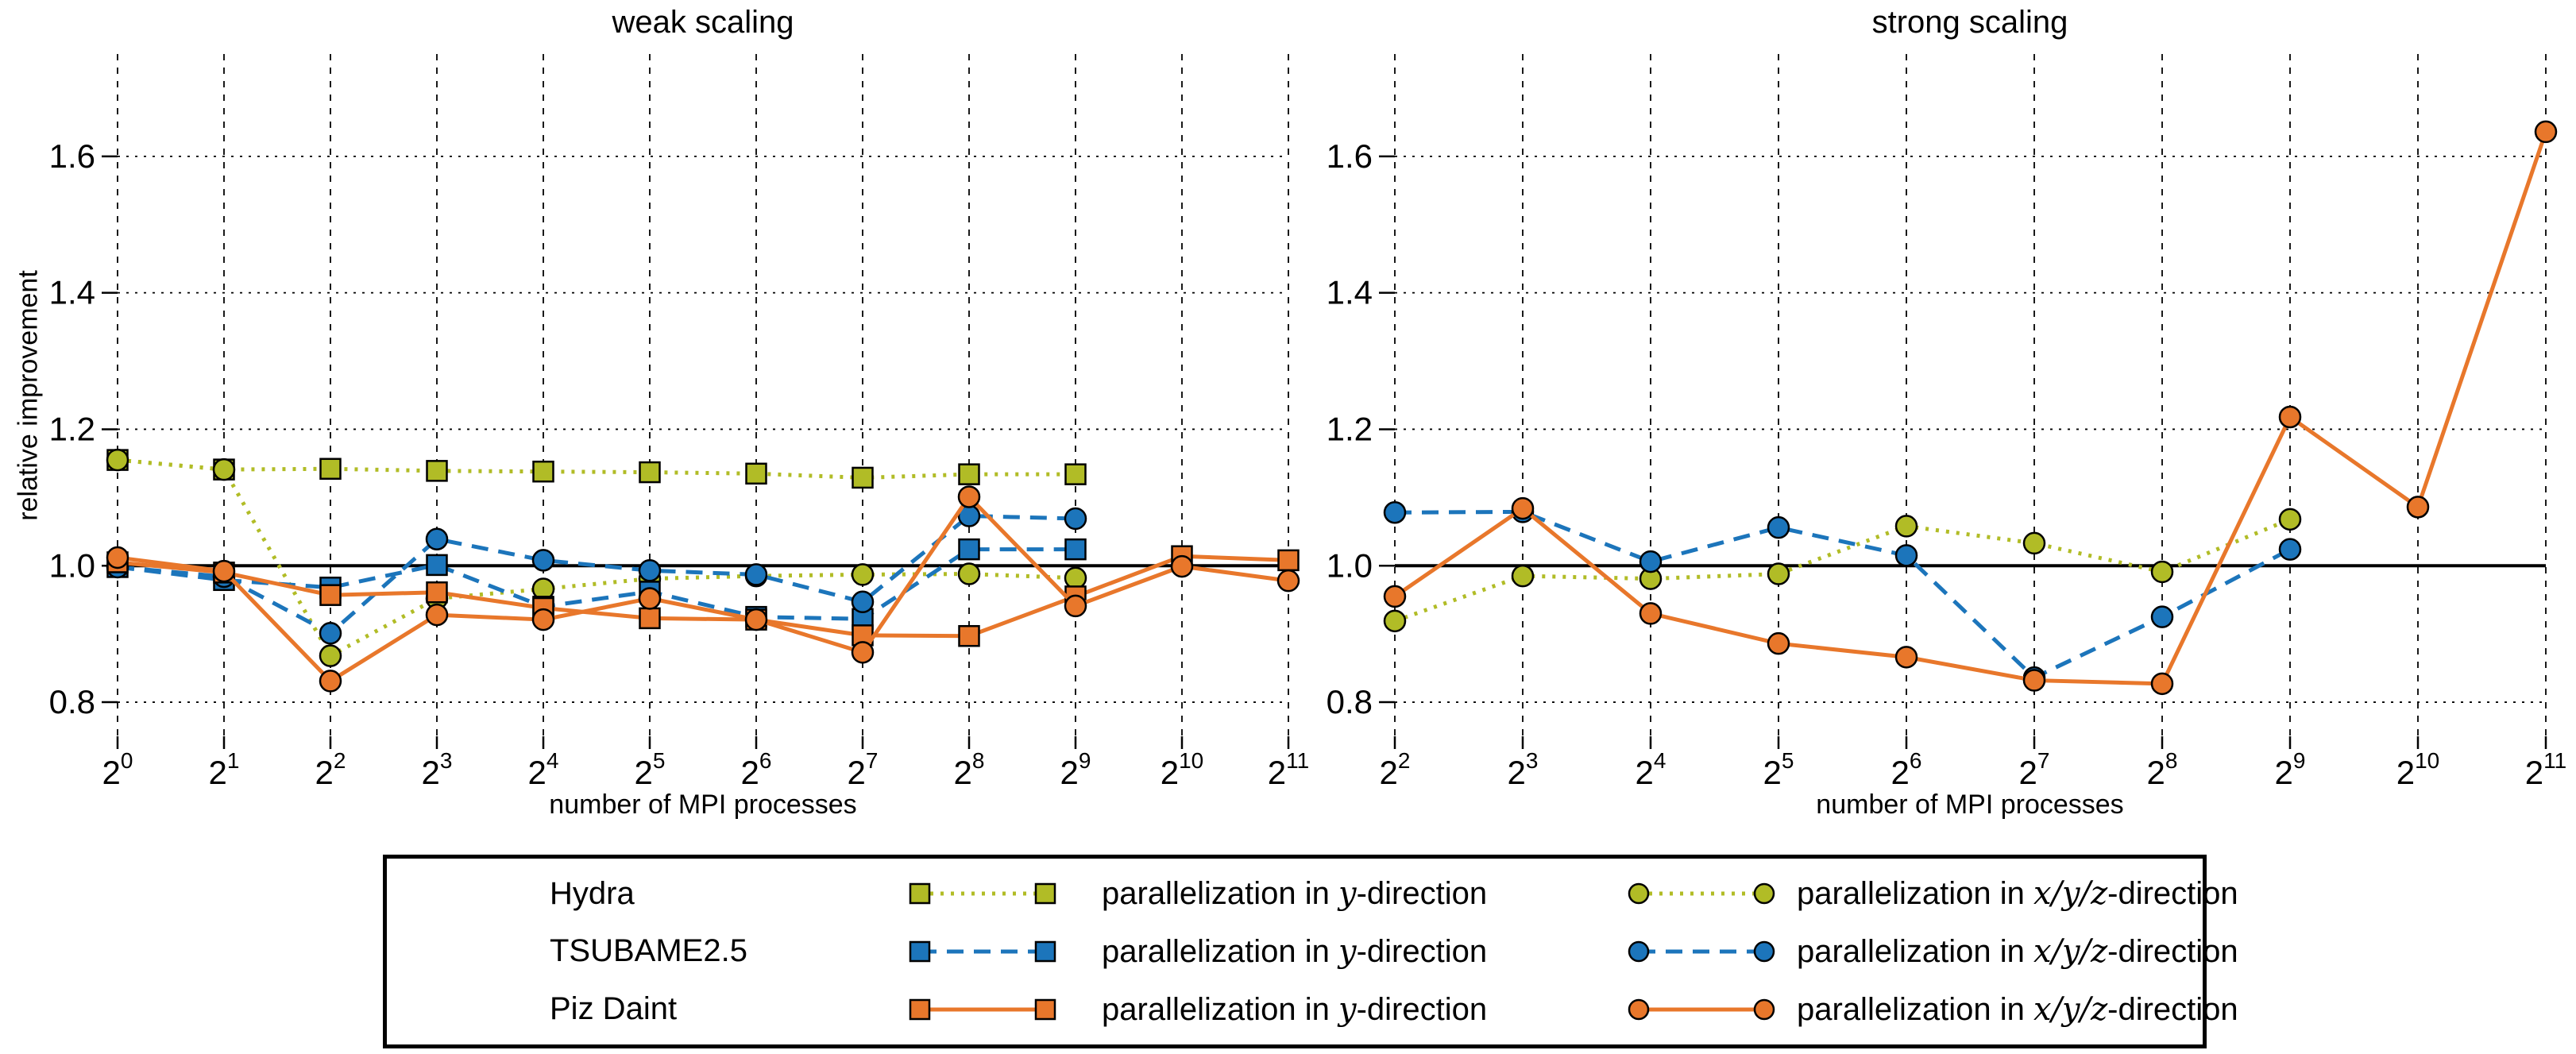 The image size is (2576, 1054). Describe the element at coordinates (2070, 951) in the screenshot. I see `legend-label-math: x/y/z` at that location.